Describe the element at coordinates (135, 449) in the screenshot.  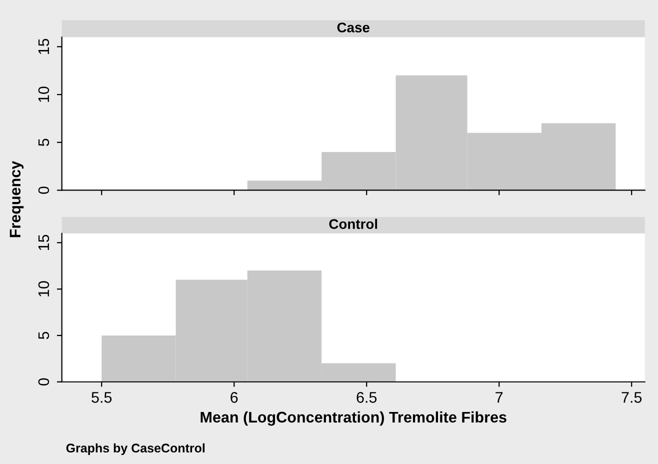
I see `text: Graphs by CaseControl` at that location.